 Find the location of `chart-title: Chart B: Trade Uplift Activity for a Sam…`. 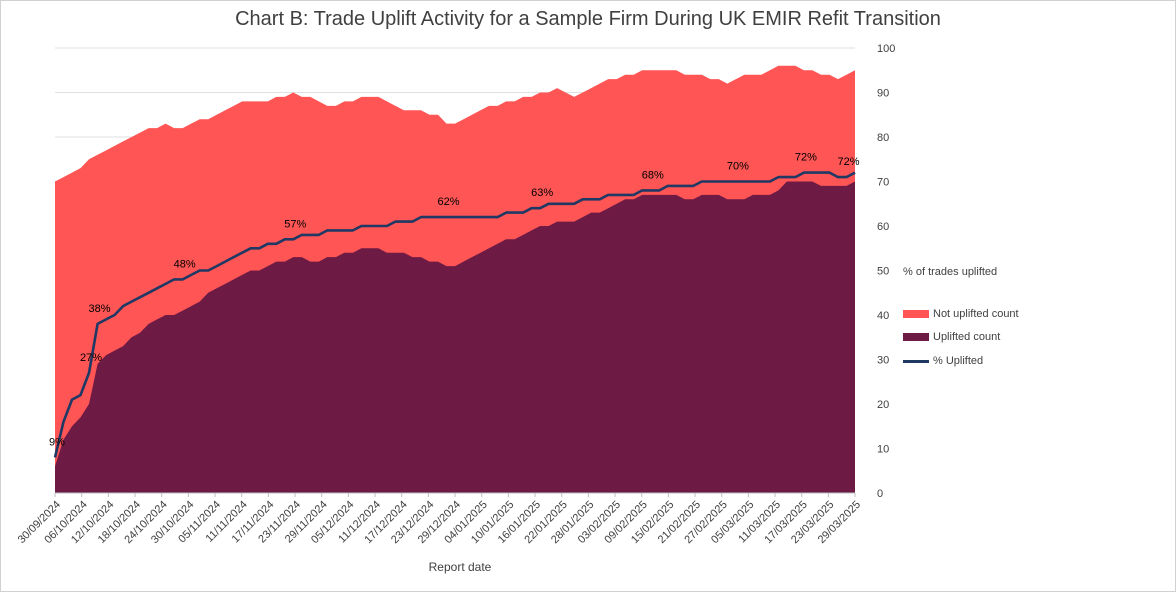

chart-title: Chart B: Trade Uplift Activity for a Sam… is located at coordinates (588, 19).